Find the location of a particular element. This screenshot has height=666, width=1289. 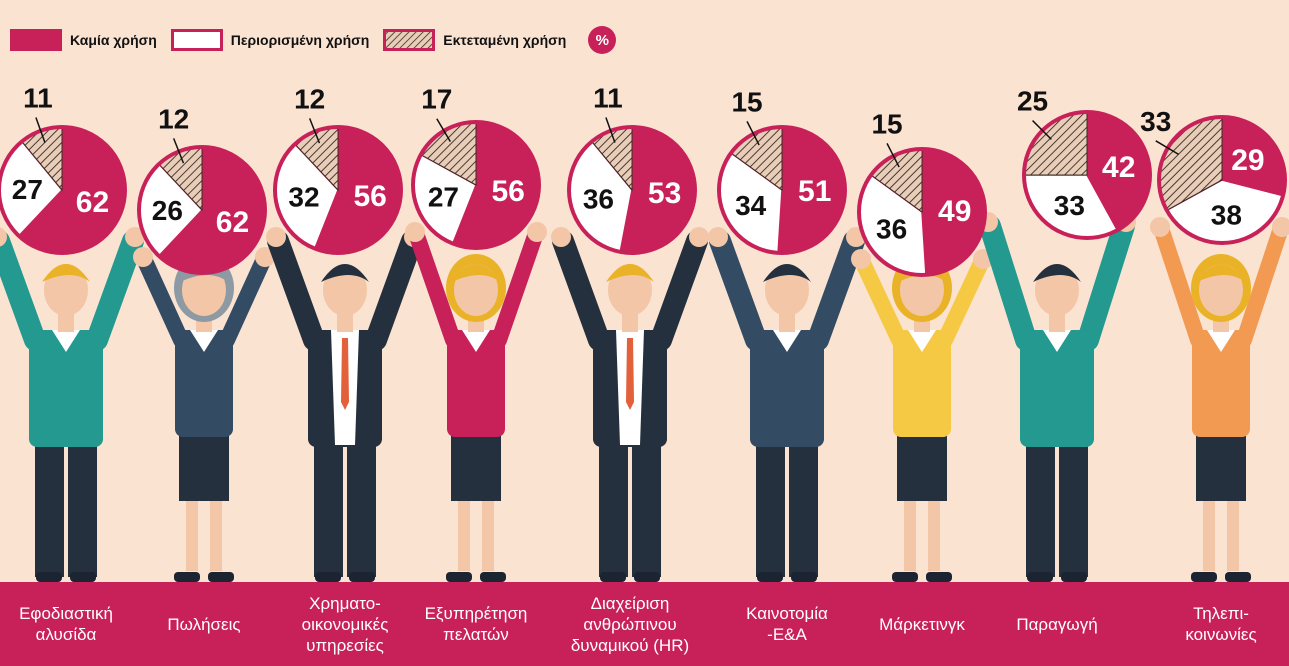

label-limited: 34 is located at coordinates (751, 205).